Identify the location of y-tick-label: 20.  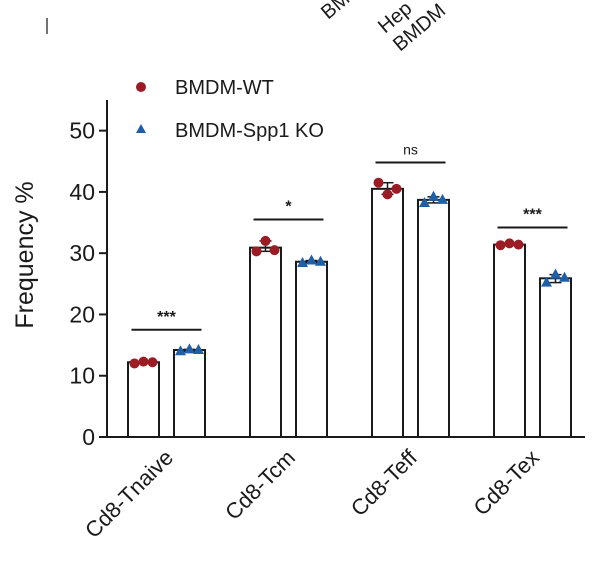
(82, 314).